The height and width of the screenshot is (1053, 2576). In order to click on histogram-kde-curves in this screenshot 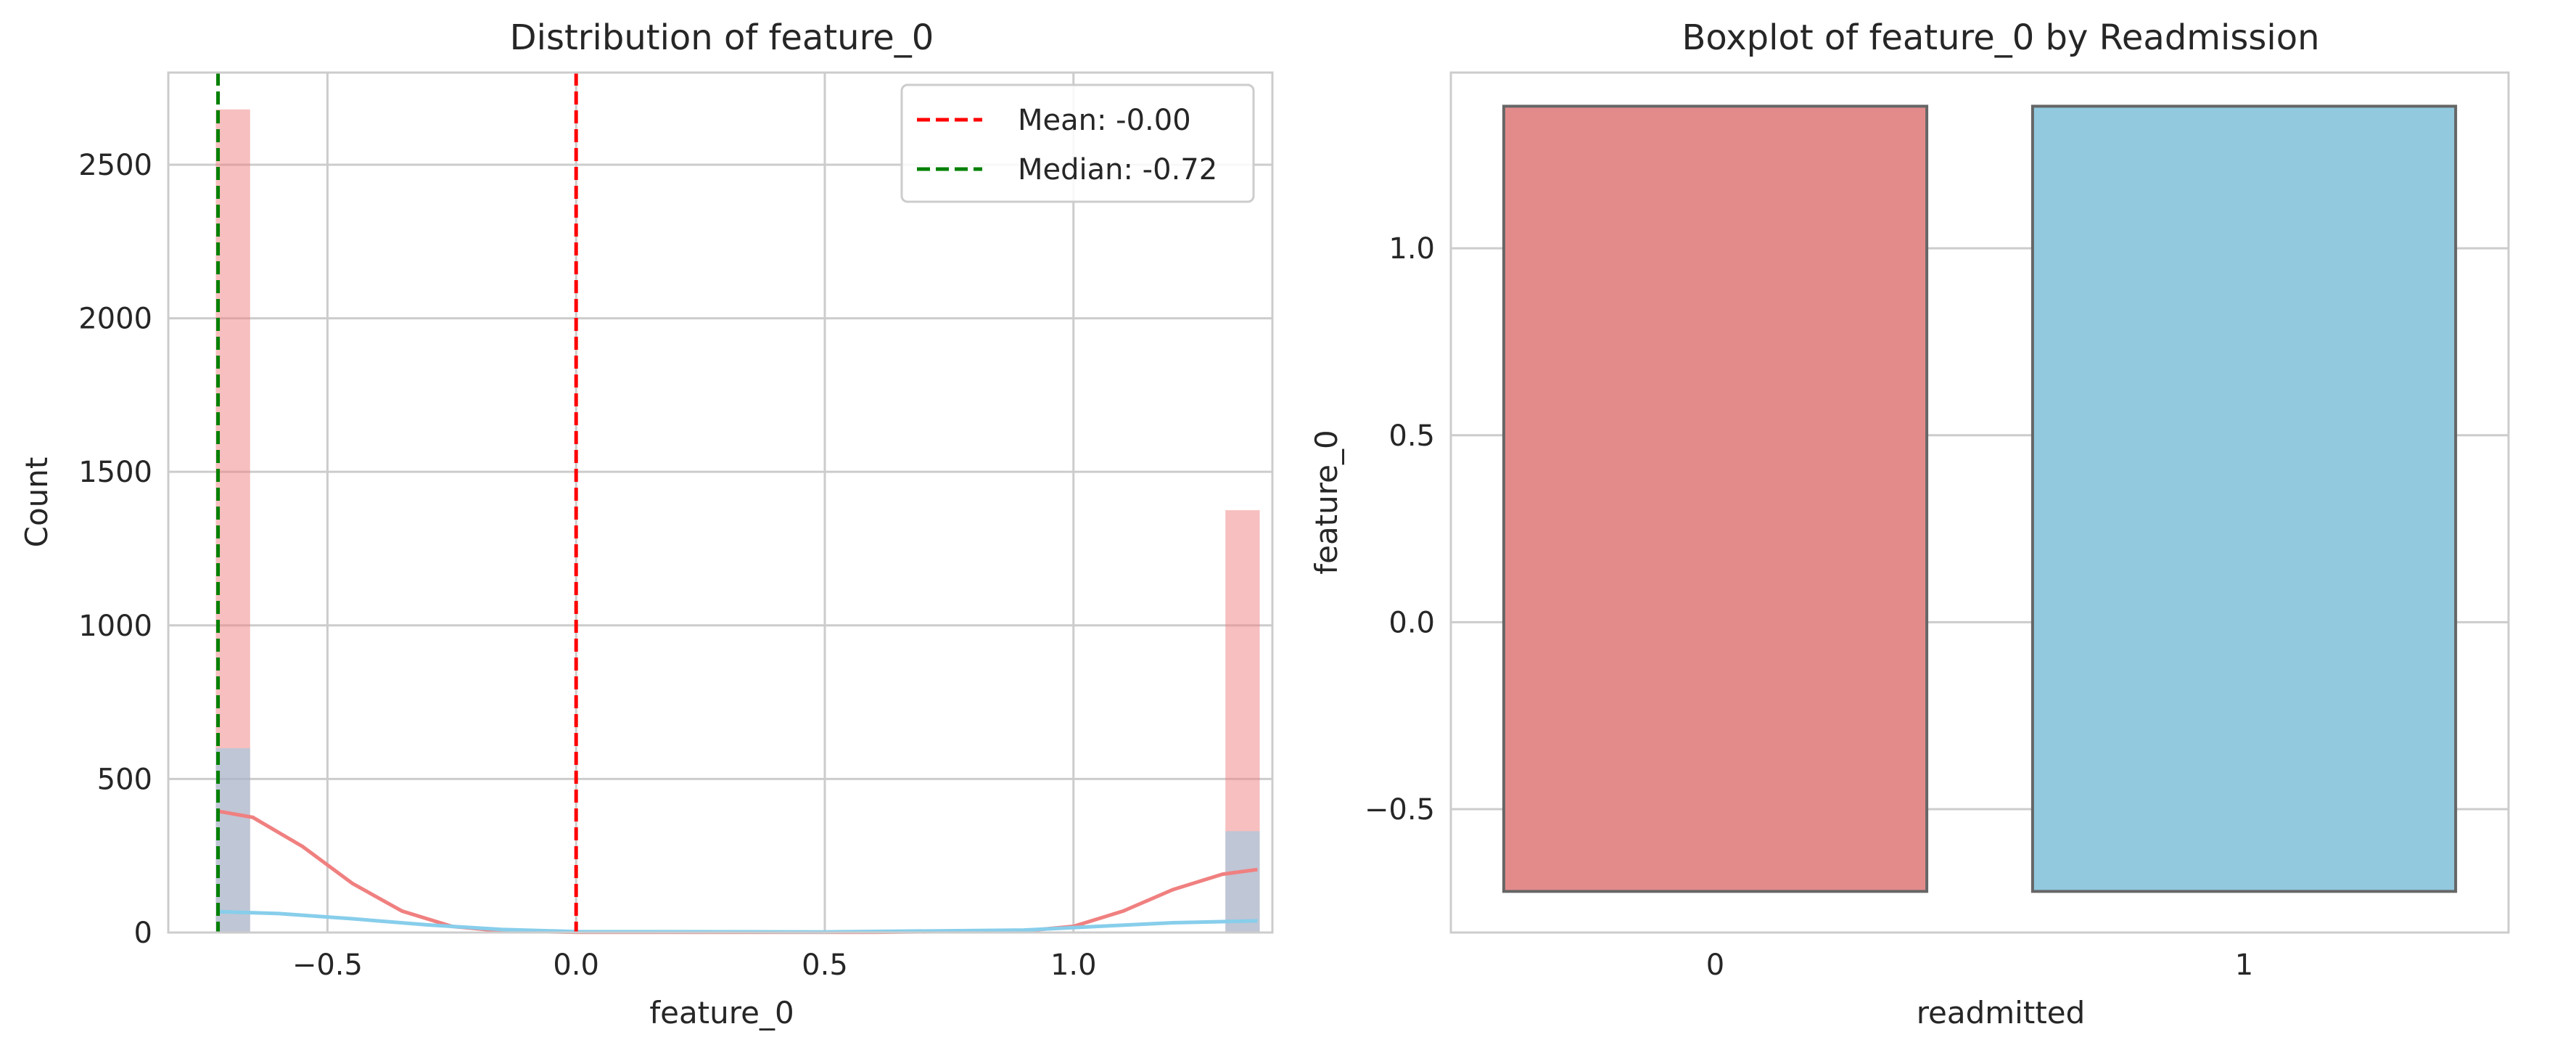, I will do `click(738, 872)`.